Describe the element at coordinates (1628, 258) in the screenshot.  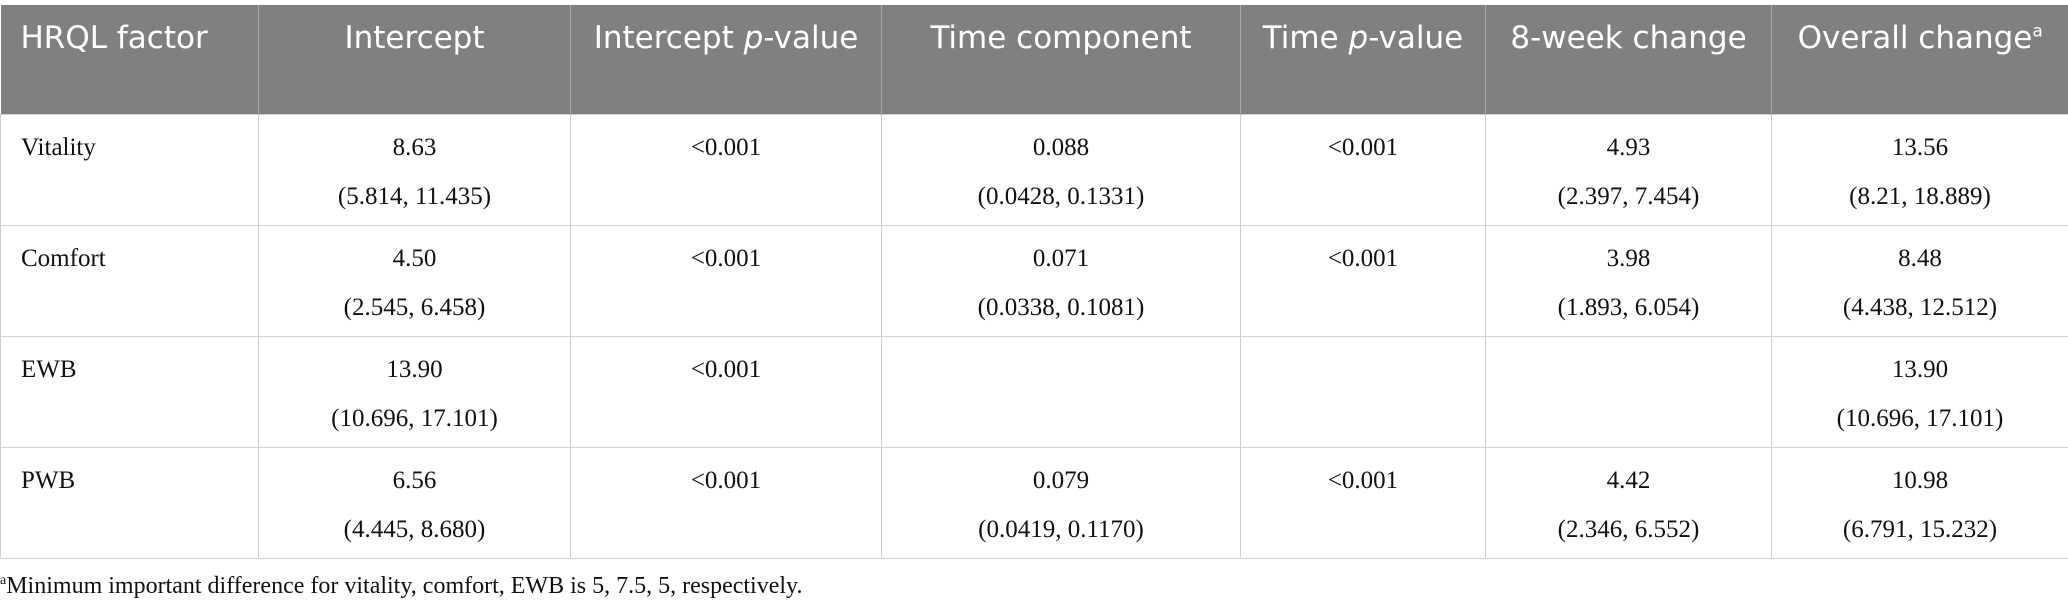
I see `estimate: 3.98` at that location.